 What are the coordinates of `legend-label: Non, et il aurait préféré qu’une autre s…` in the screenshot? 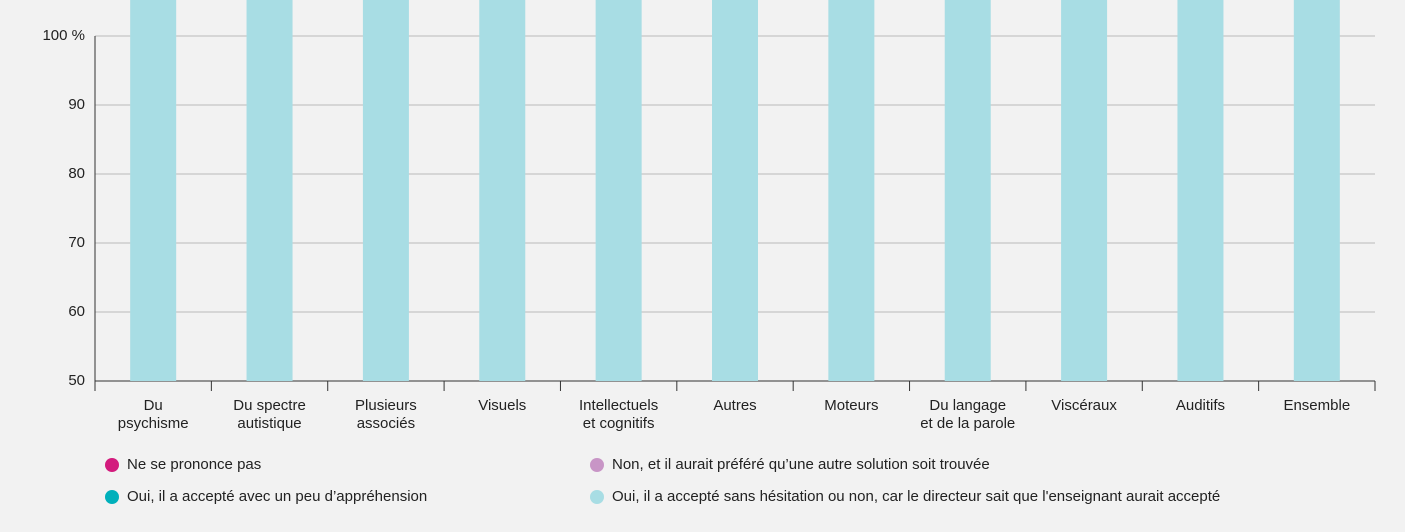 It's located at (801, 464).